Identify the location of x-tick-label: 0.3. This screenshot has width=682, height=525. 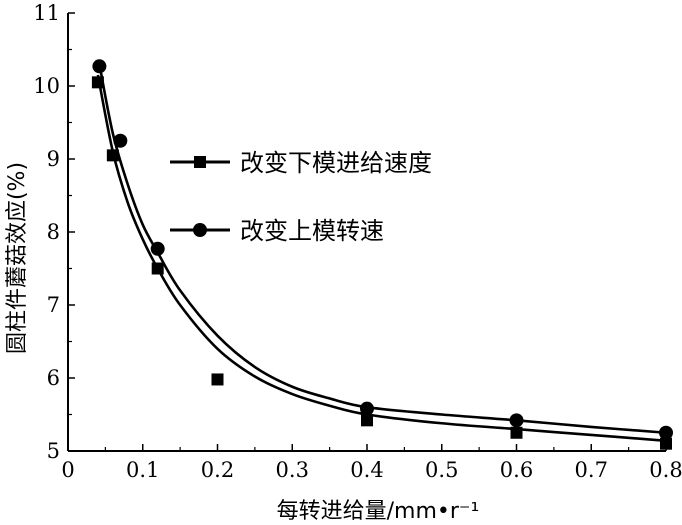
(292, 470).